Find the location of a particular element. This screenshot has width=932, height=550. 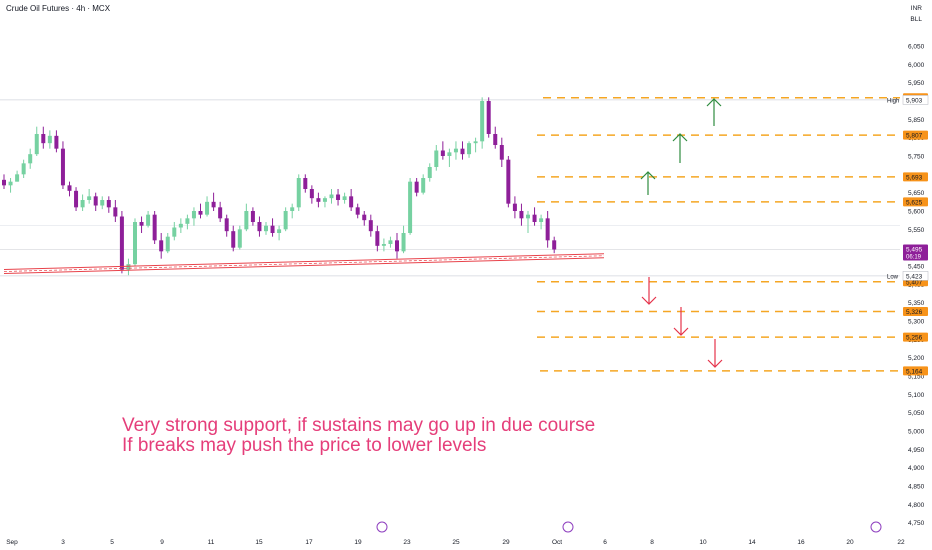

x-tick-label: Sep is located at coordinates (12, 542).